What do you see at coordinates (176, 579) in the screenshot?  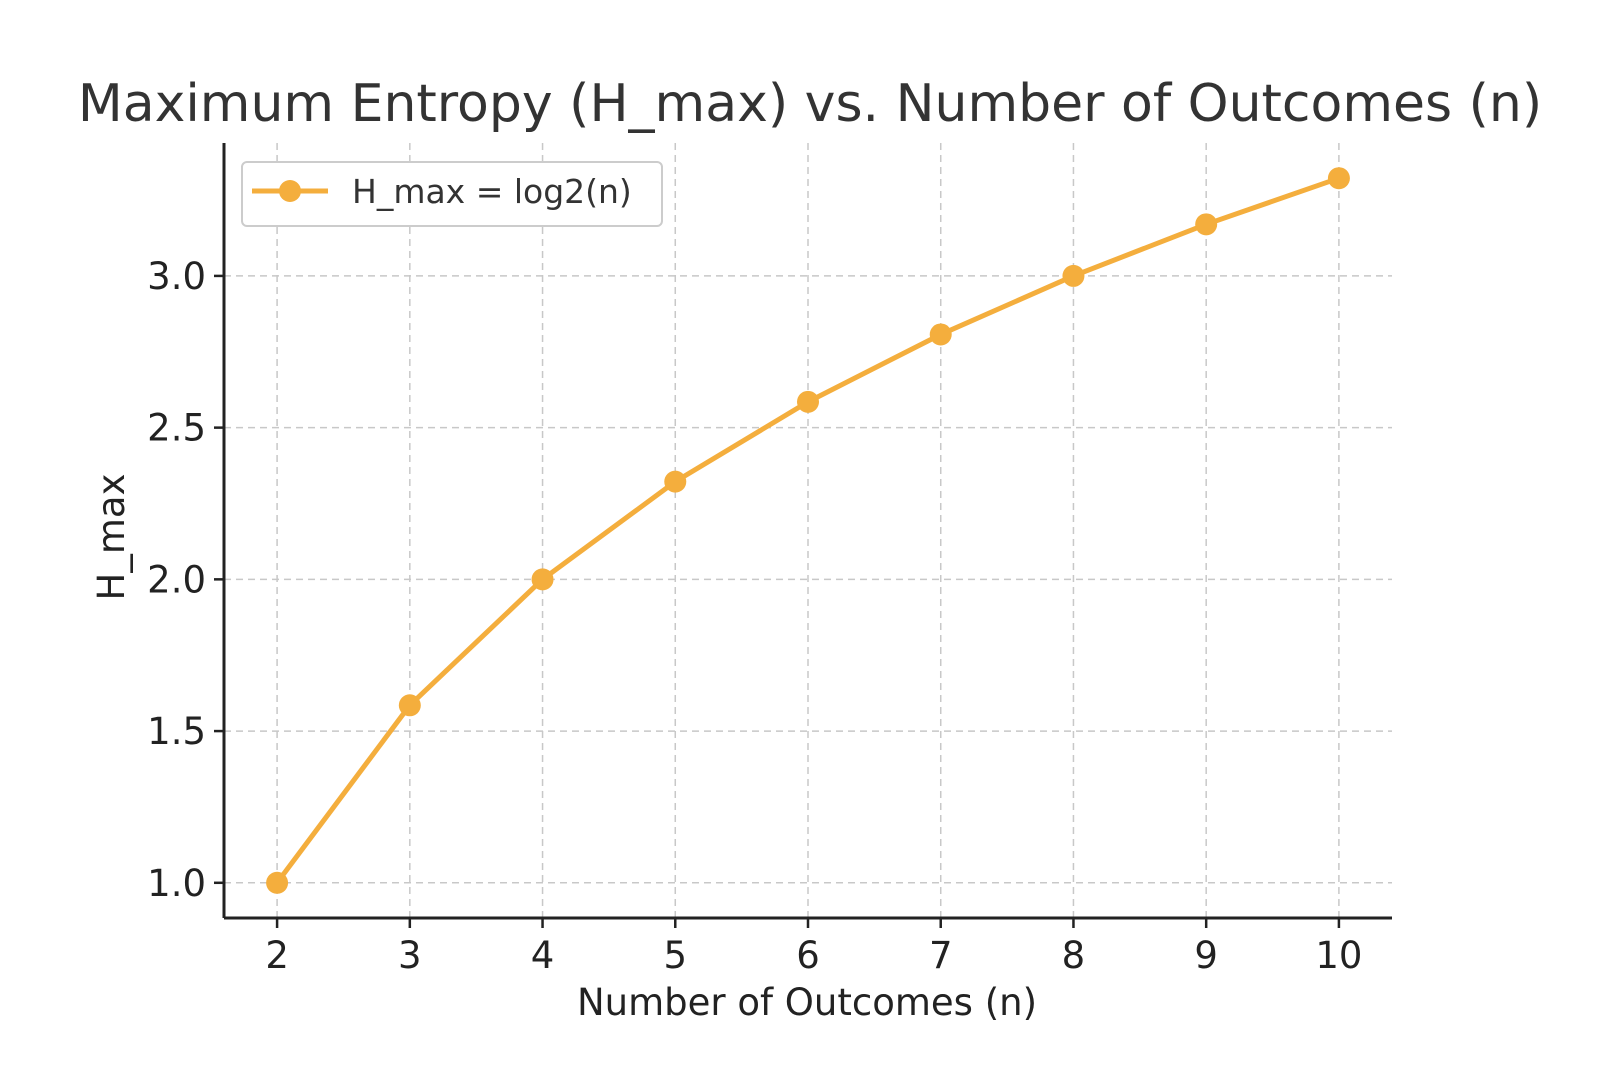 I see `y-tick-label: 2.0` at bounding box center [176, 579].